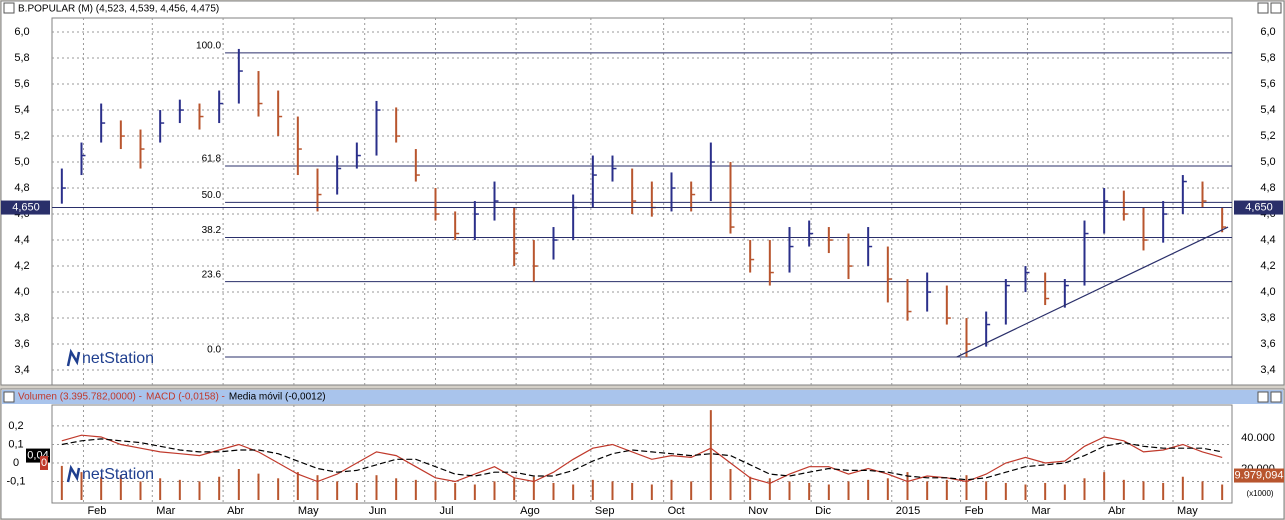 The height and width of the screenshot is (520, 1285). I want to click on y-tick-label-right: 4,4, so click(1267, 240).